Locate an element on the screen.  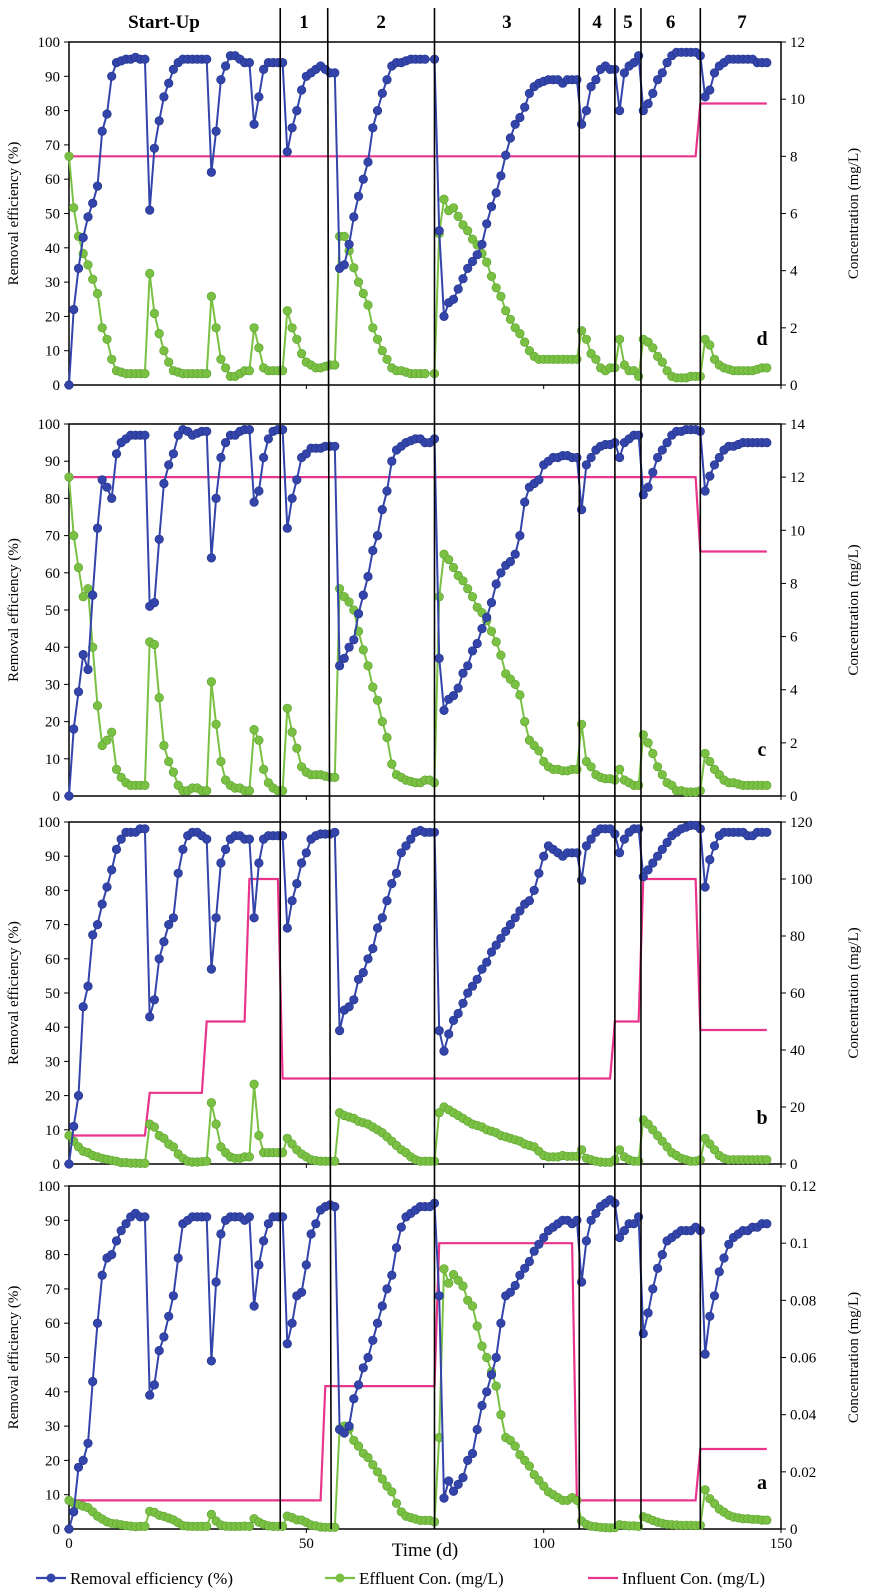
phase-label: 7 is located at coordinates (742, 22).